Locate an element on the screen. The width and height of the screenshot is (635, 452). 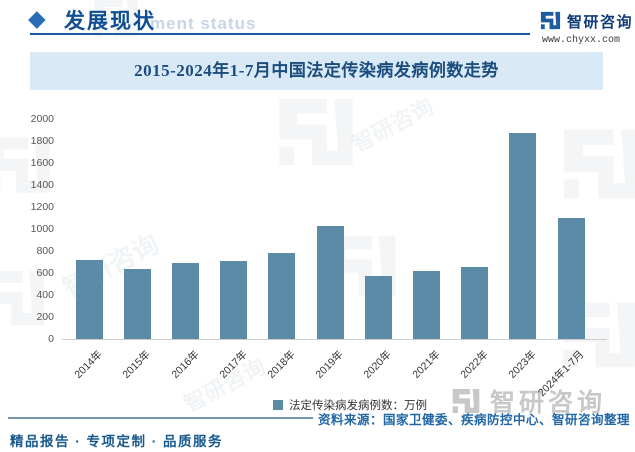
bar-2024年1-7月 is located at coordinates (571, 278).